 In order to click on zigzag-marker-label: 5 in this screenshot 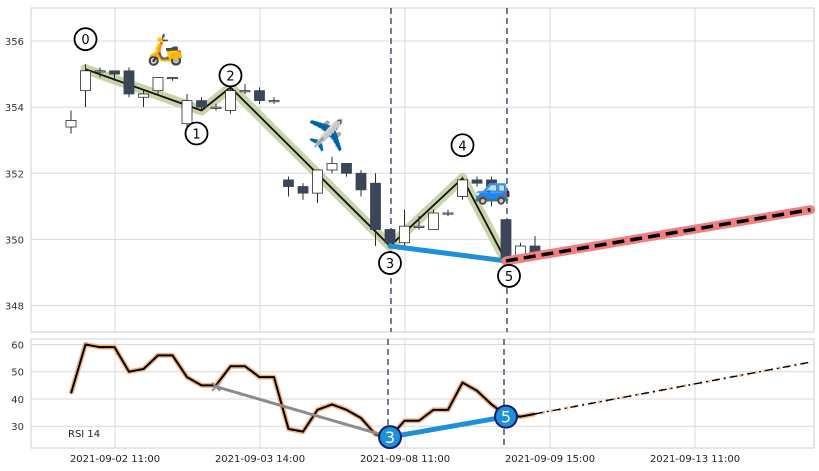, I will do `click(509, 277)`.